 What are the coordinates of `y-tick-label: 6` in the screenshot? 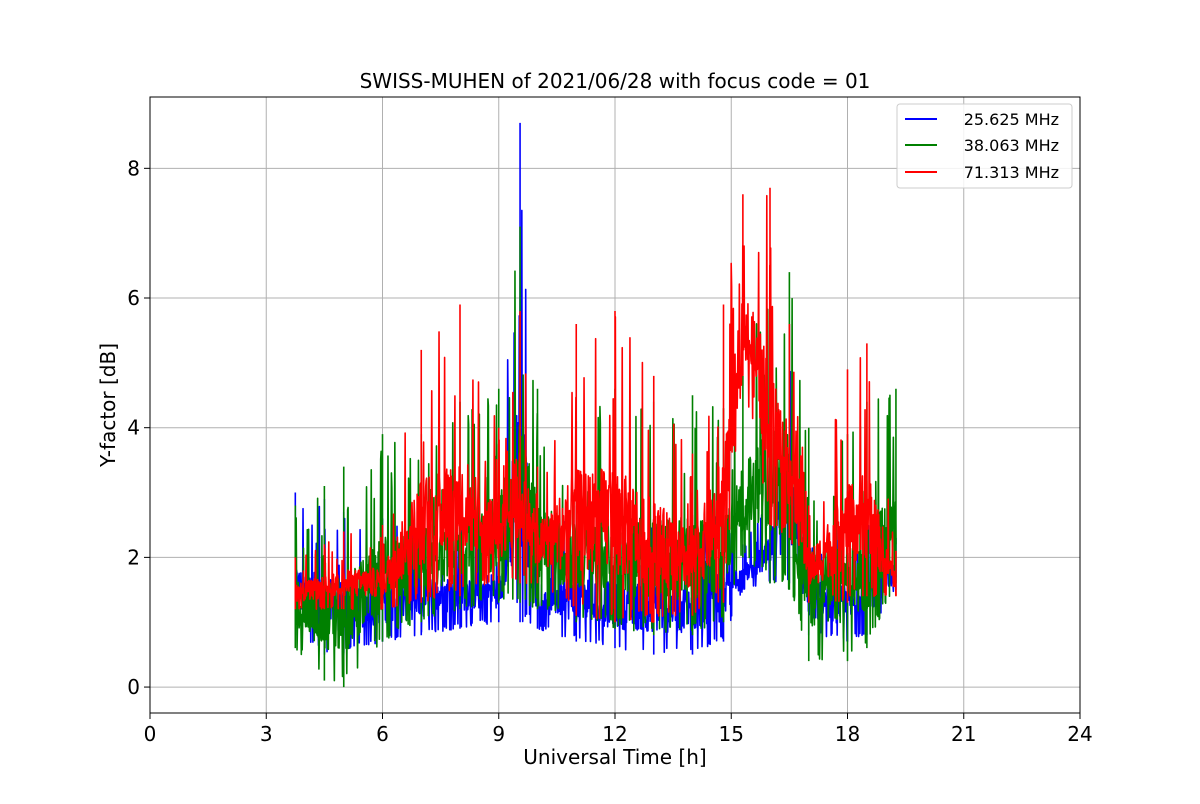 It's located at (133, 298).